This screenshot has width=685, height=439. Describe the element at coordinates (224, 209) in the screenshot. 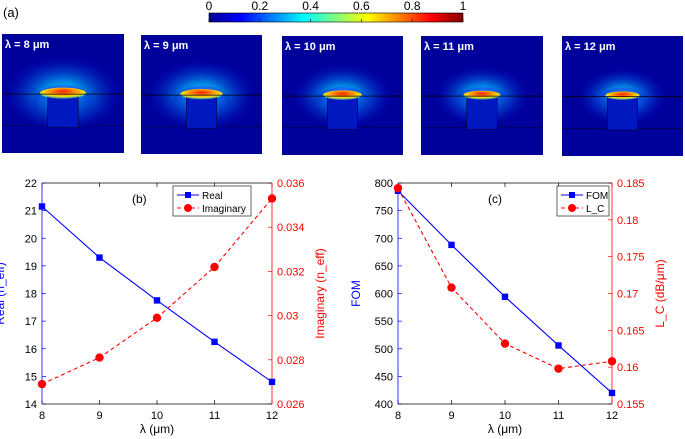

I see `legend-label: Imaginary` at that location.